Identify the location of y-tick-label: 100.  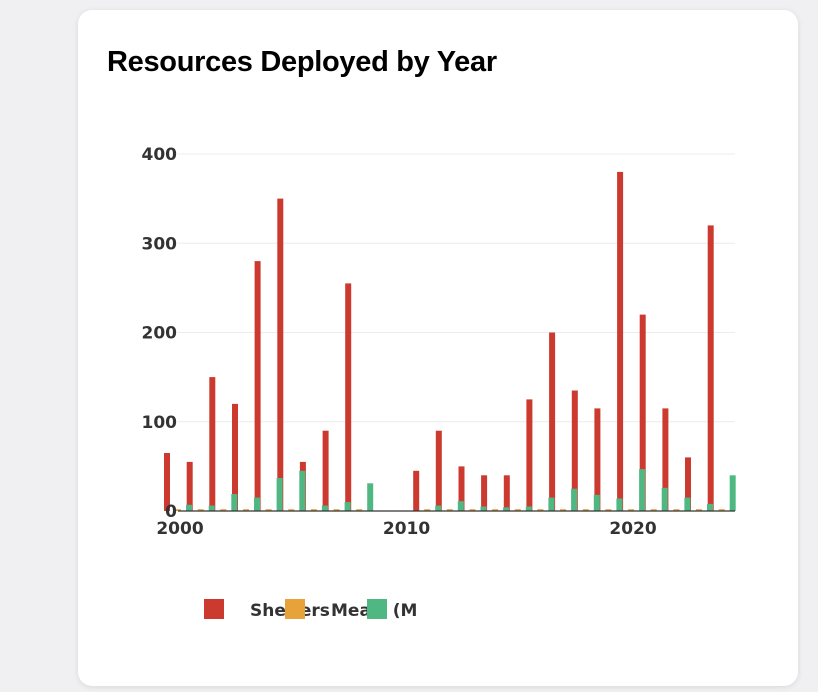
(160, 423).